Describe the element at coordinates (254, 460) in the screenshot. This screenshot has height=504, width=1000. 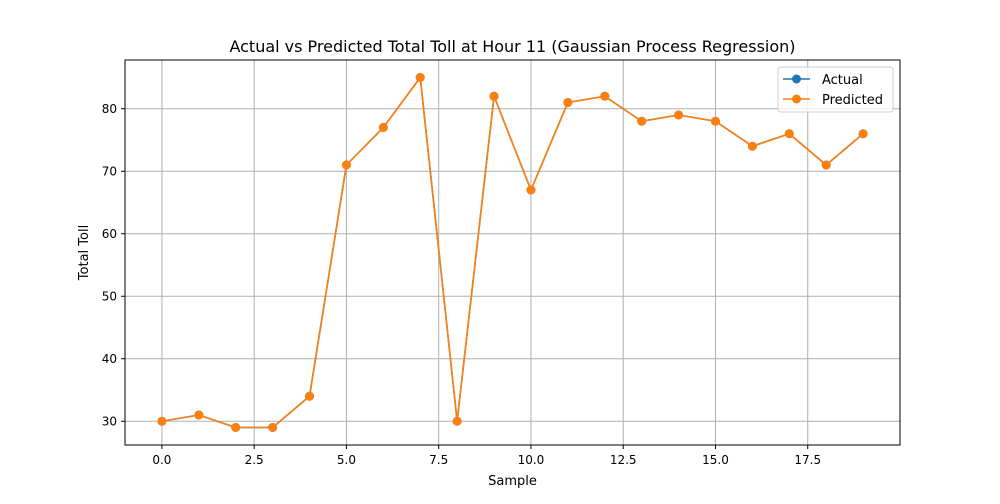
I see `x-tick-label: 2.5` at that location.